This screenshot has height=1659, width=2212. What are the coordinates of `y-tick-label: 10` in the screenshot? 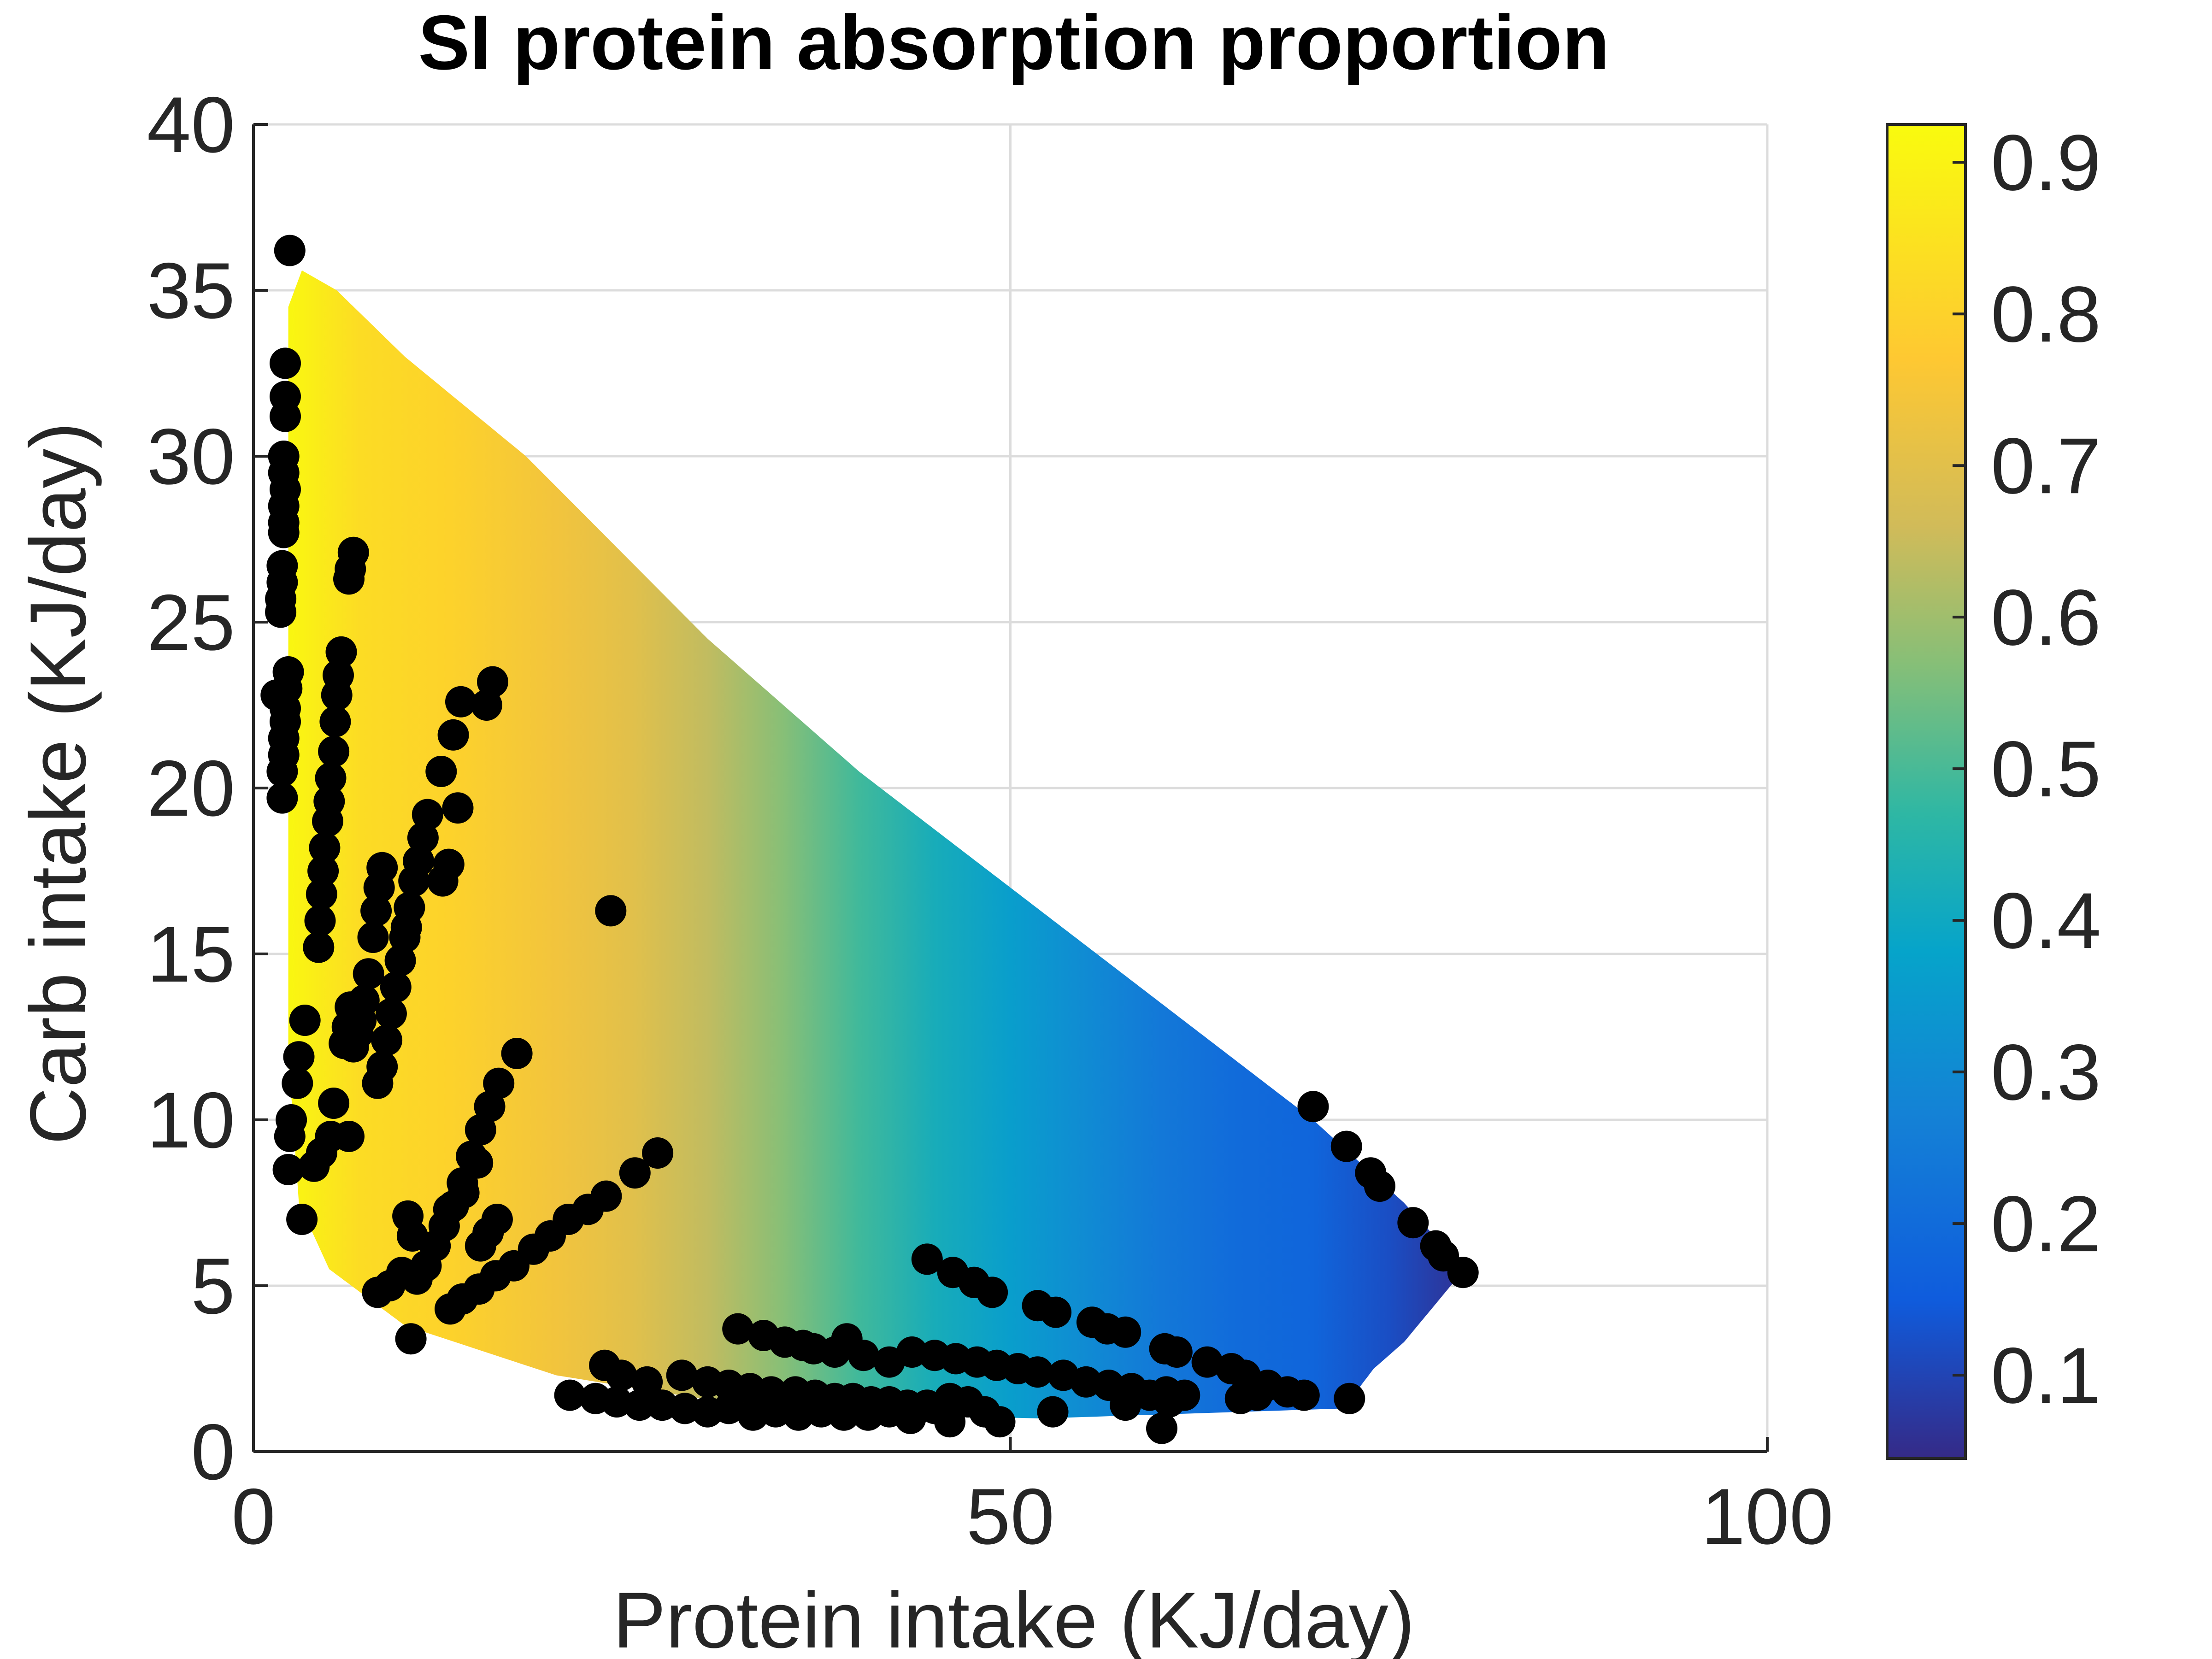 It's located at (191, 1120).